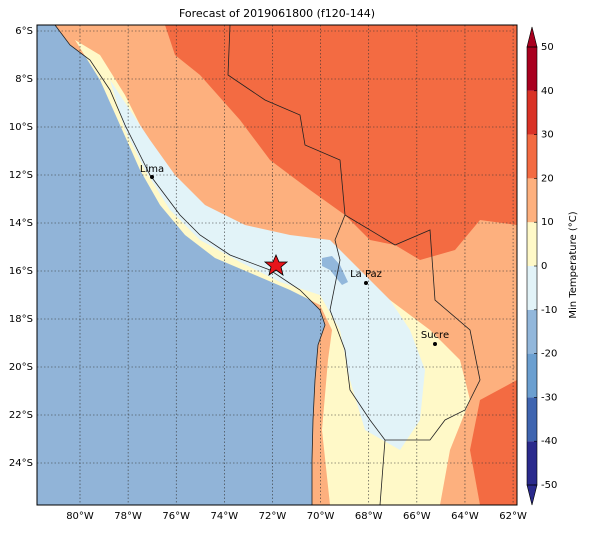 This screenshot has width=591, height=533. I want to click on colorbar-tick-label: 40, so click(547, 91).